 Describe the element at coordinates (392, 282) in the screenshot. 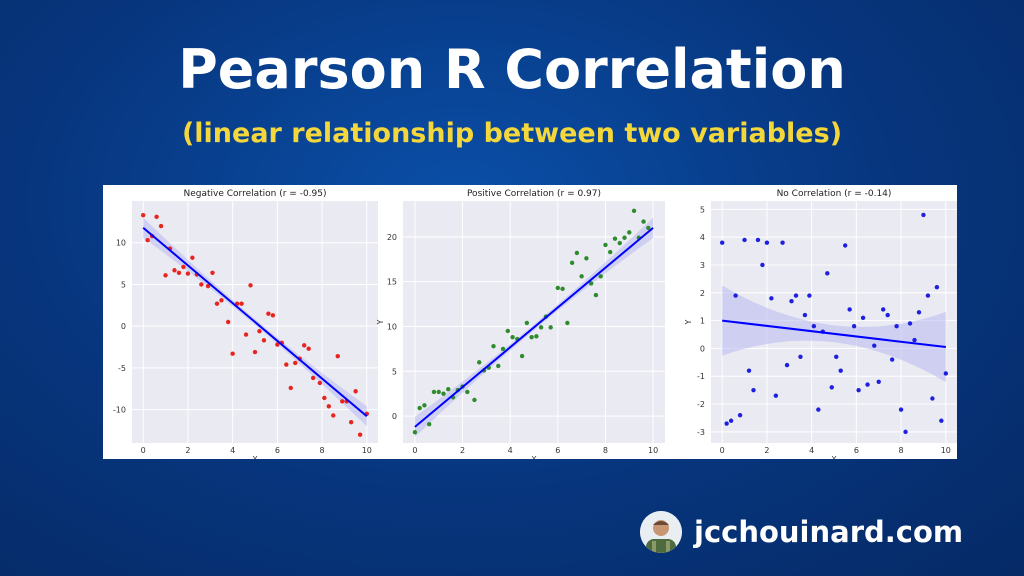

I see `y-tick-label: 15` at that location.